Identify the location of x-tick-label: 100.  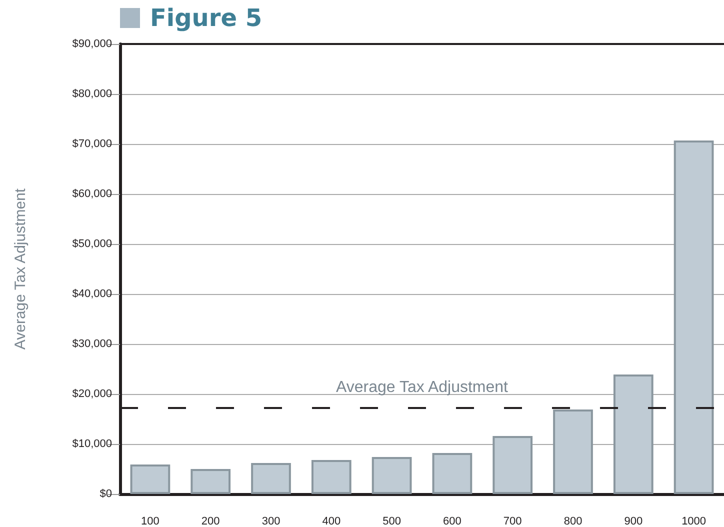
(150, 521).